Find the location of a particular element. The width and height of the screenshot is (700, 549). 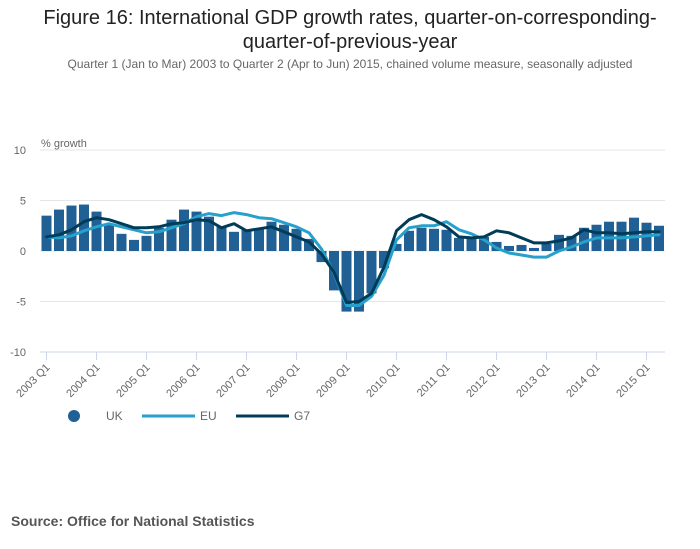

legend-label: EU is located at coordinates (208, 416).